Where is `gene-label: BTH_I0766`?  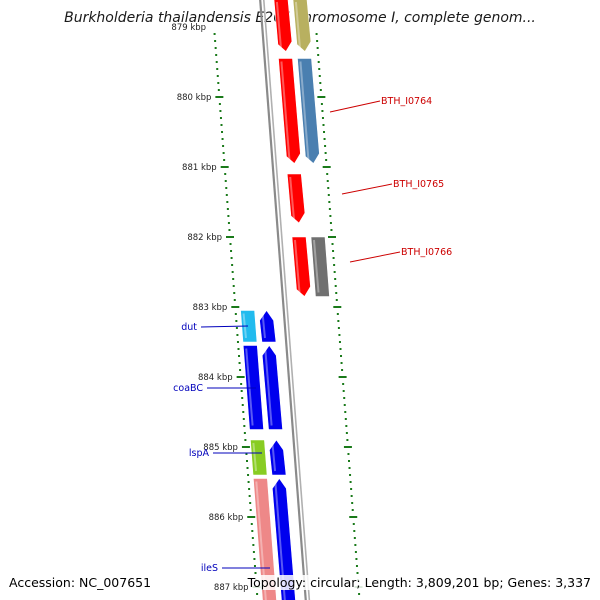 gene-label: BTH_I0766 is located at coordinates (426, 252).